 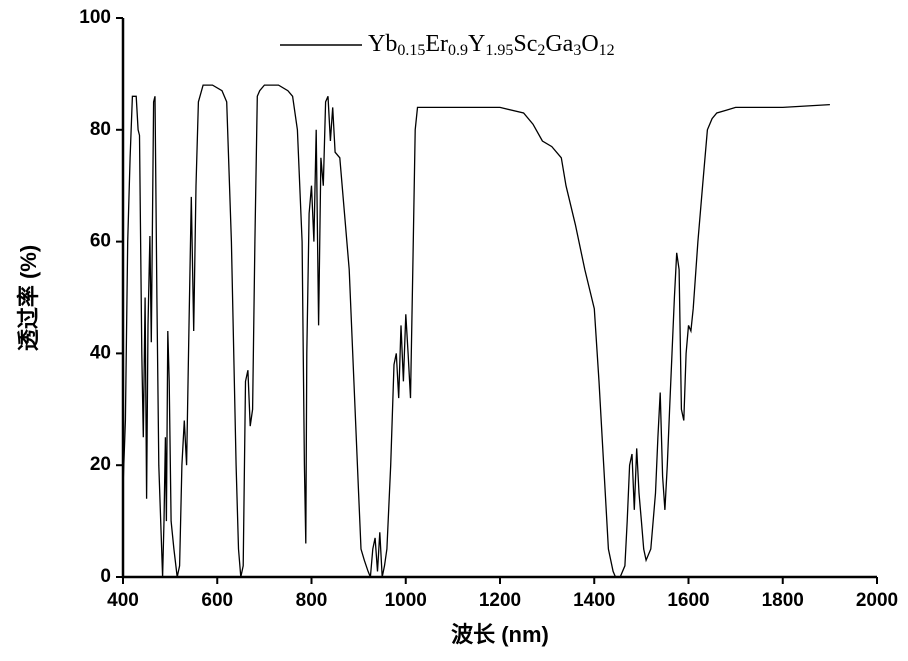 What do you see at coordinates (499, 50) in the screenshot?
I see `legend-subscript: 1.95` at bounding box center [499, 50].